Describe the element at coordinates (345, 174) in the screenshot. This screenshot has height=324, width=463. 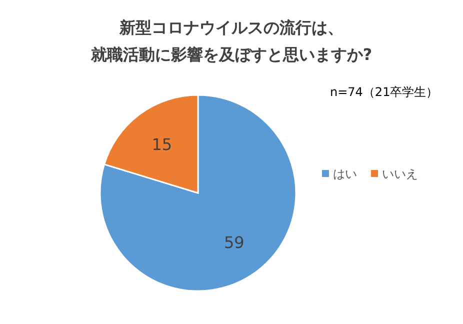
I see `legend-label: はい` at that location.